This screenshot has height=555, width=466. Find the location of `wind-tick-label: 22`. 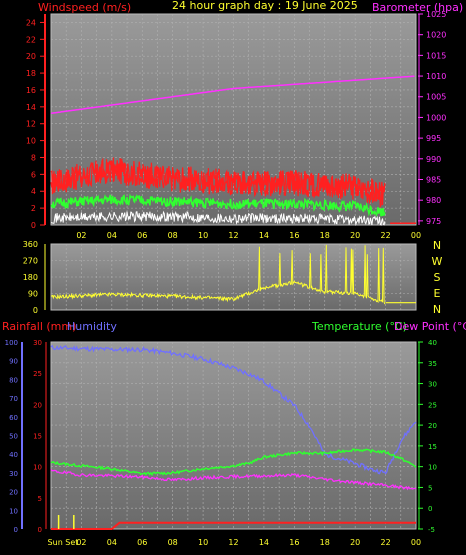

wind-tick-label: 22 is located at coordinates (31, 39).